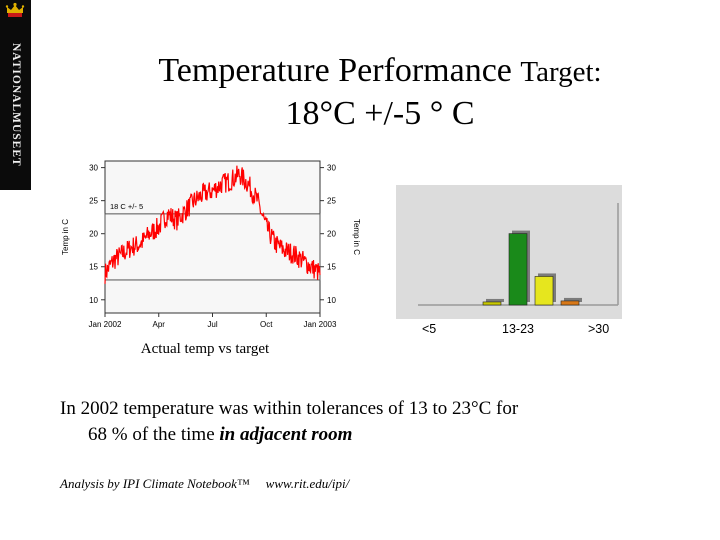  I want to click on y-tick-label-left: 10, so click(93, 300).